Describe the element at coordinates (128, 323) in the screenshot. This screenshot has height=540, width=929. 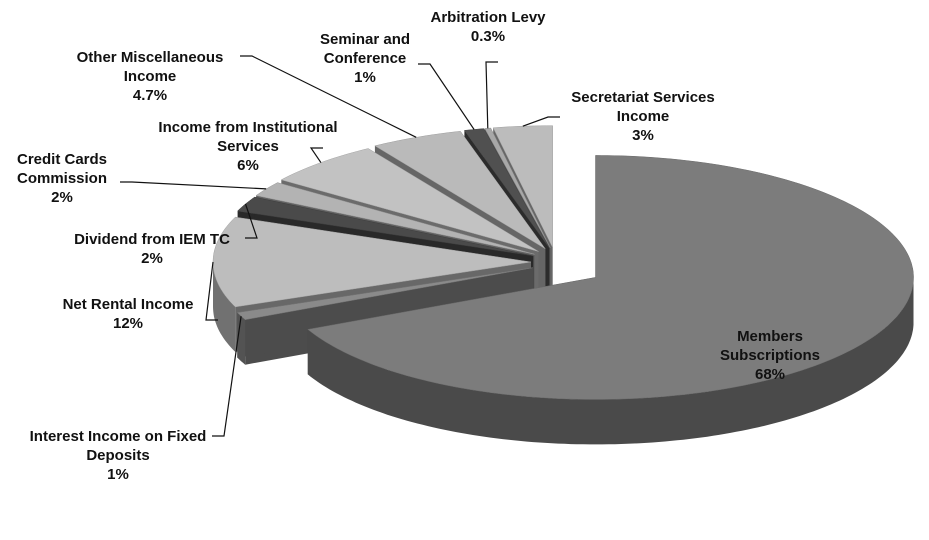
I see `value-label: 12%` at that location.